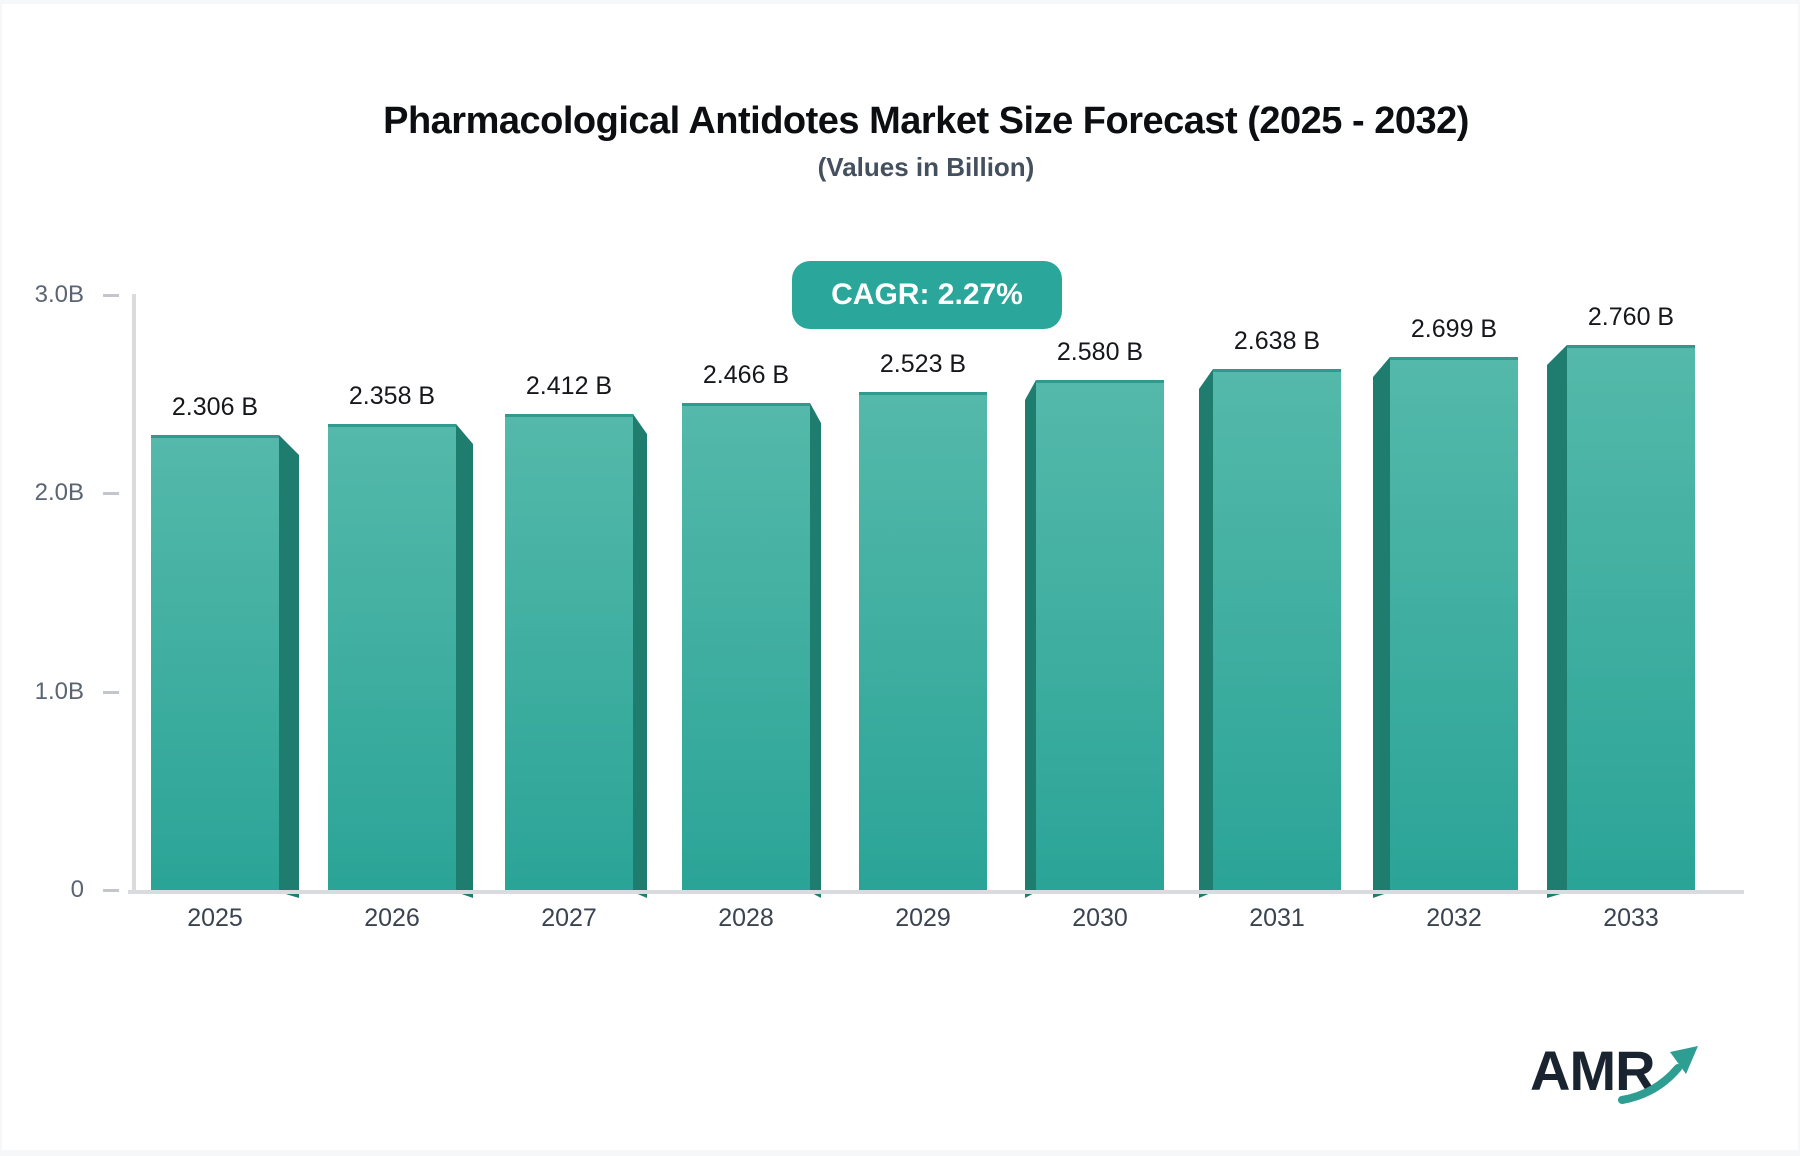 The image size is (1800, 1156). I want to click on bar-2033, so click(1631, 618).